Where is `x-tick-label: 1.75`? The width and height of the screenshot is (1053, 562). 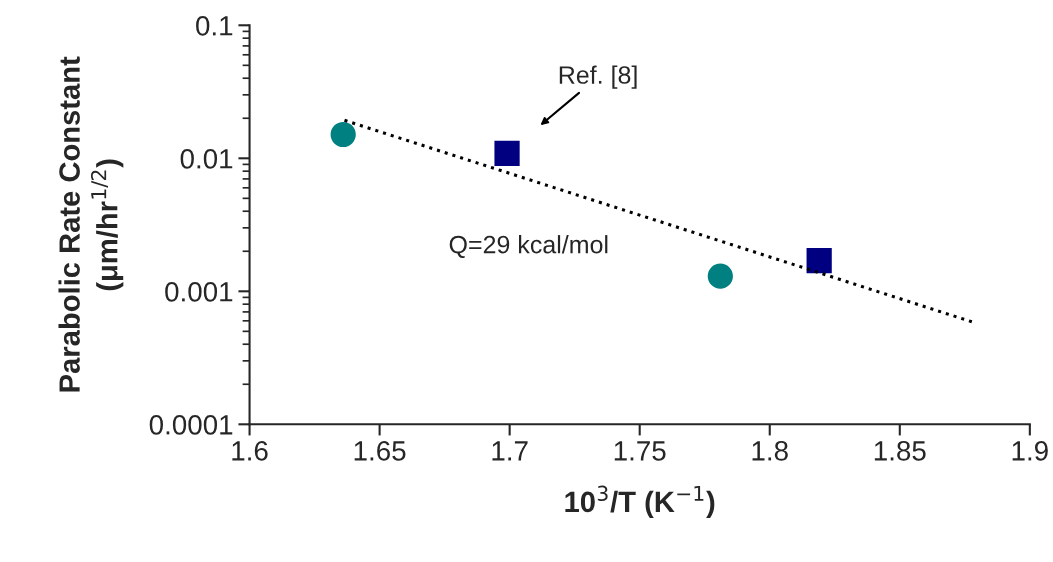
x-tick-label: 1.75 is located at coordinates (640, 451).